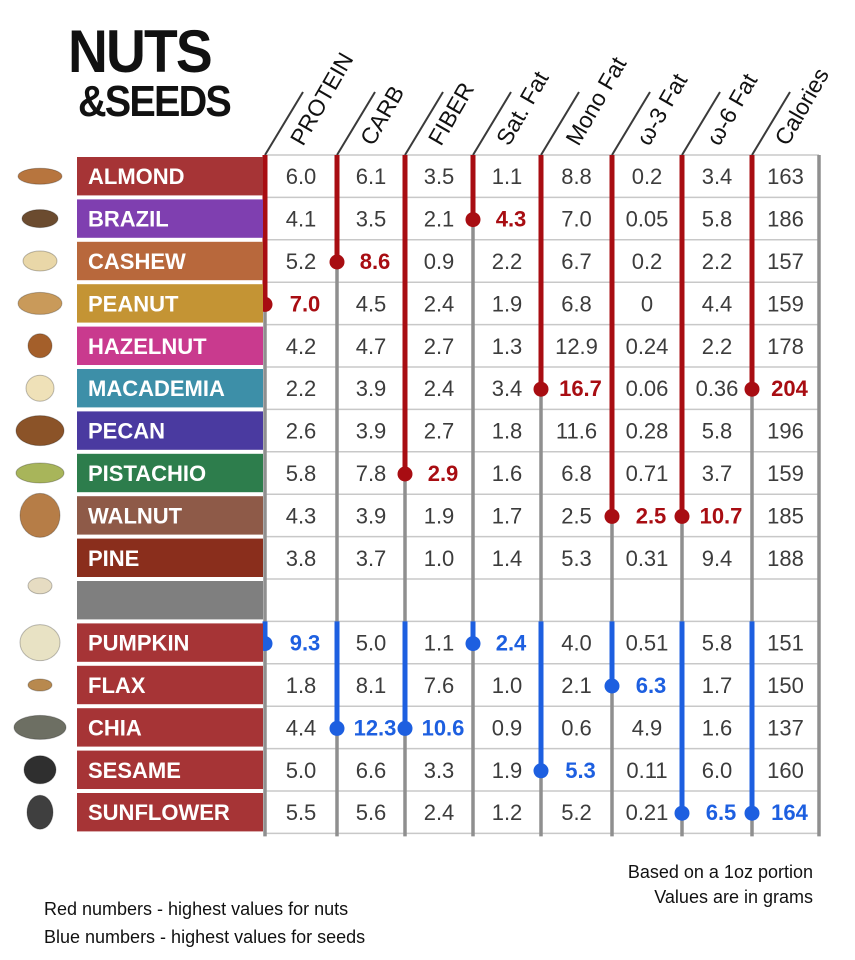 Image resolution: width=855 pixels, height=960 pixels. What do you see at coordinates (170, 515) in the screenshot?
I see `row-label-walnut` at bounding box center [170, 515].